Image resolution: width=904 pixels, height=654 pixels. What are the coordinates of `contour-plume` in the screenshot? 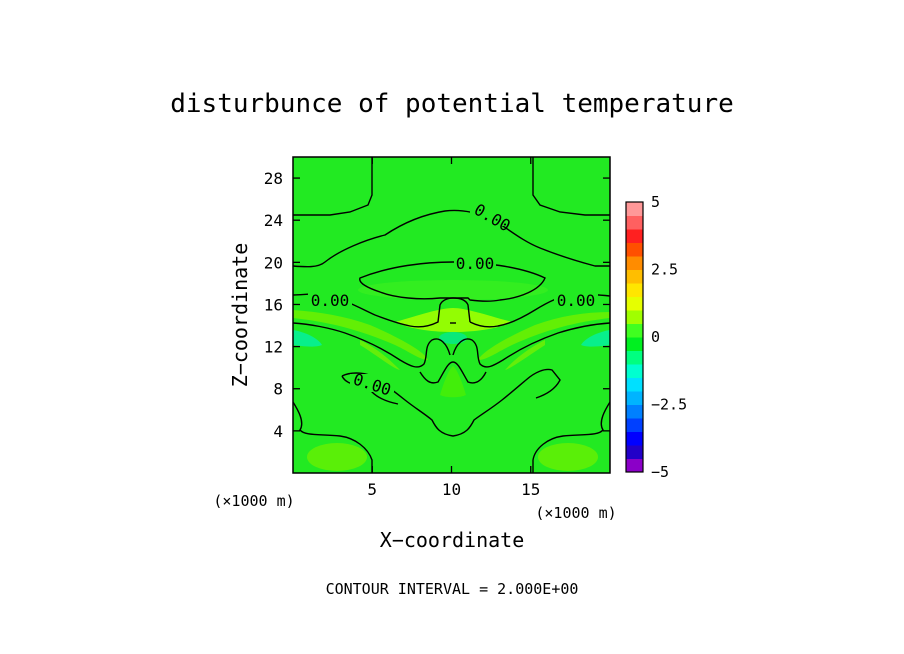 It's located at (453, 372).